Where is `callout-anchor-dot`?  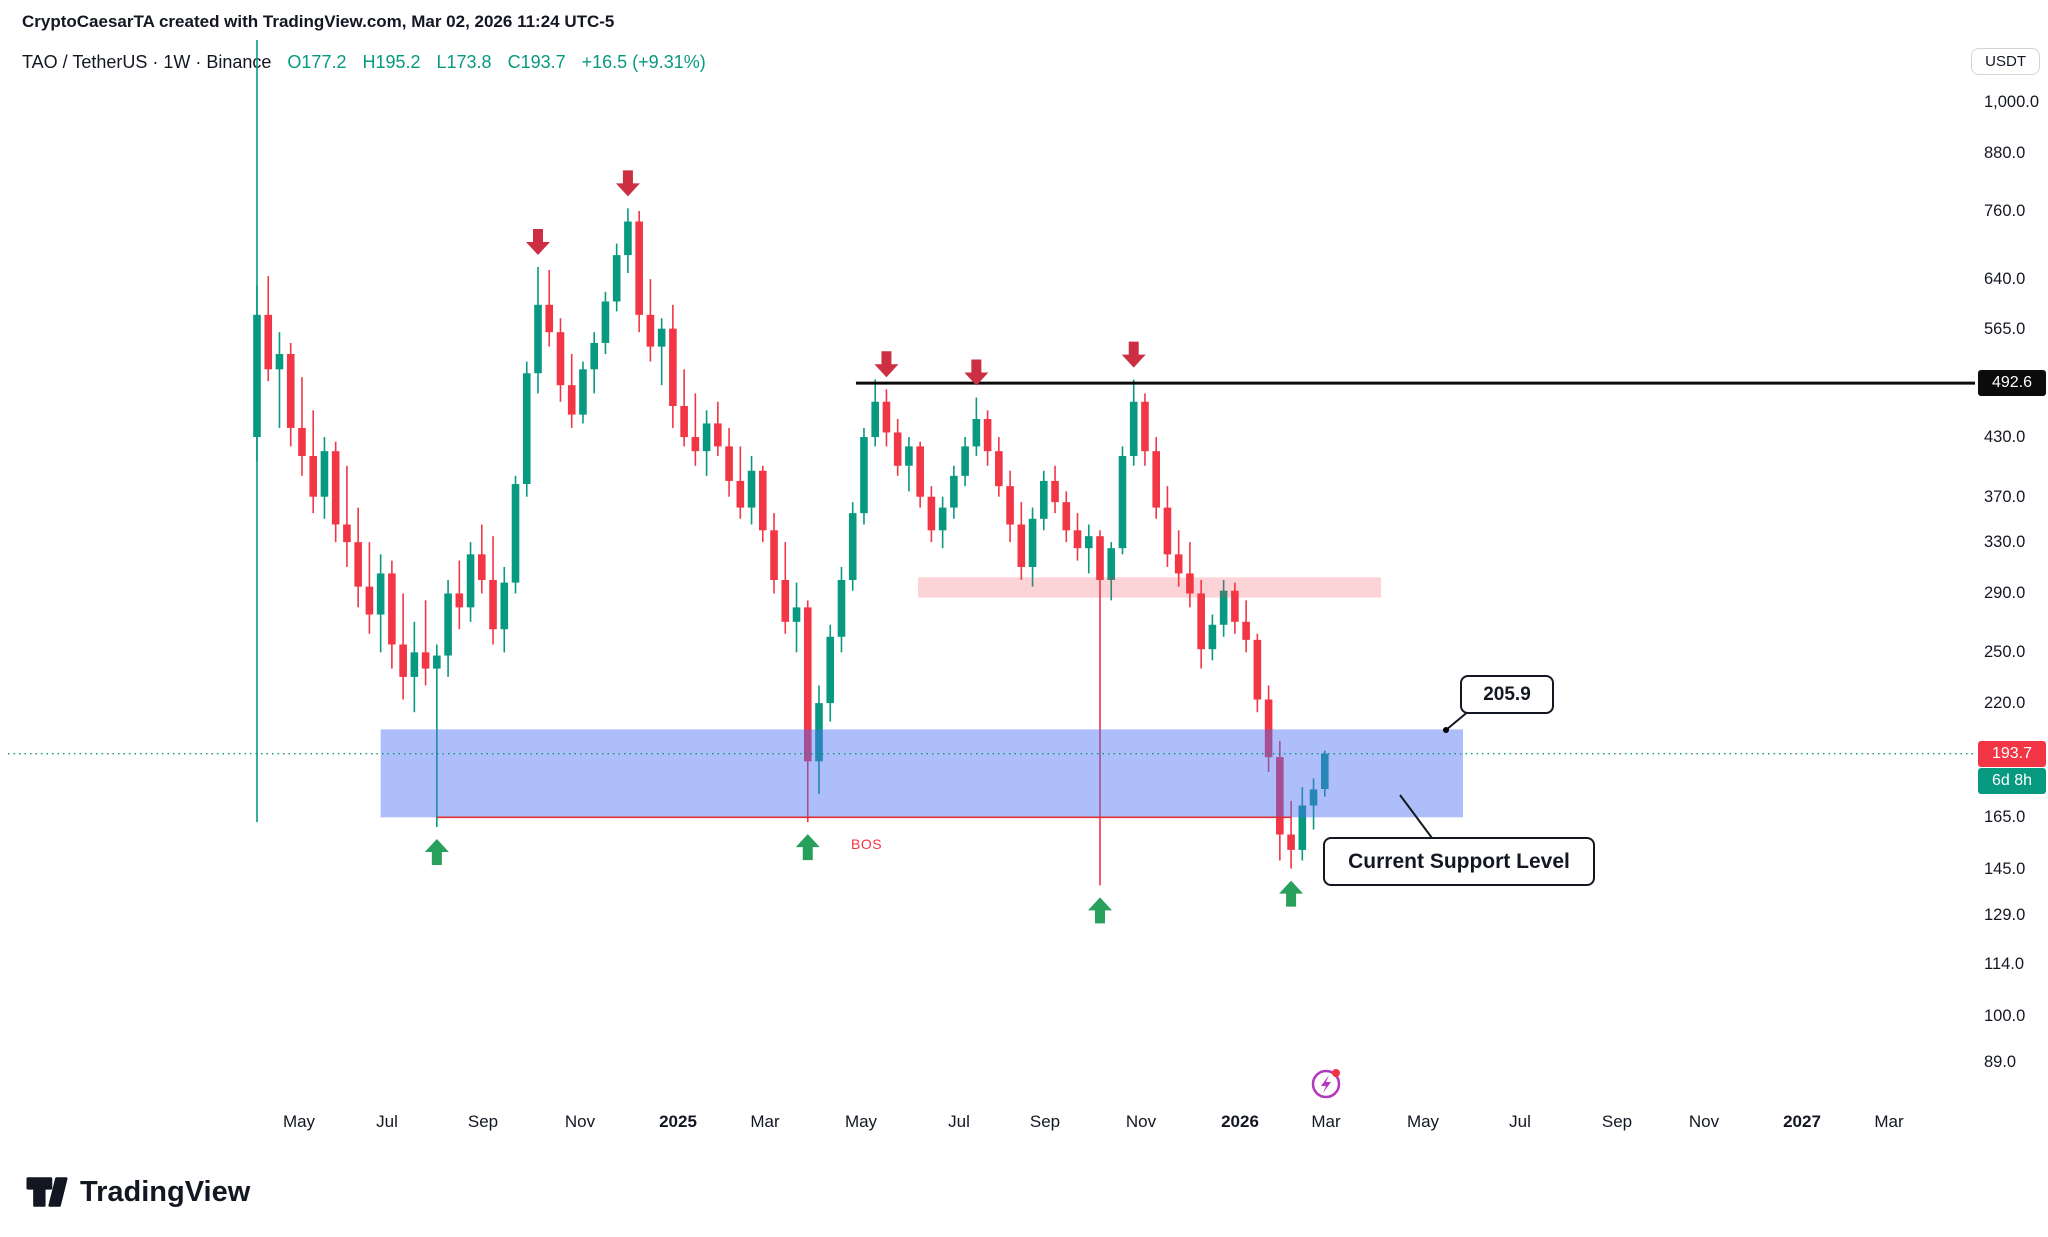
callout-anchor-dot is located at coordinates (1446, 730).